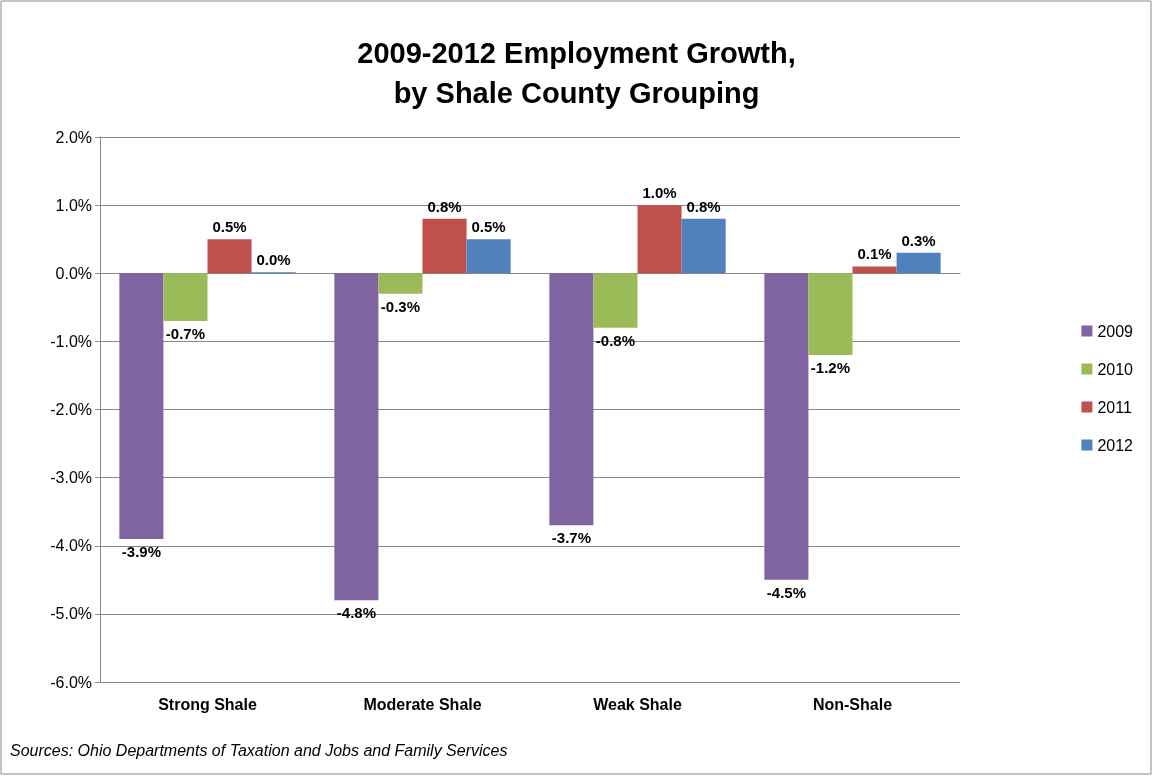 This screenshot has width=1153, height=776. What do you see at coordinates (874, 254) in the screenshot?
I see `data-label: 0.1%` at bounding box center [874, 254].